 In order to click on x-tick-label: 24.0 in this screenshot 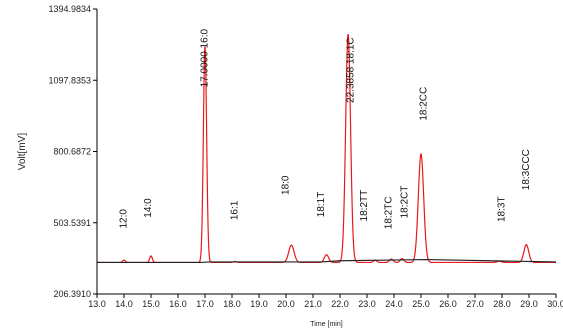, I will do `click(394, 304)`.